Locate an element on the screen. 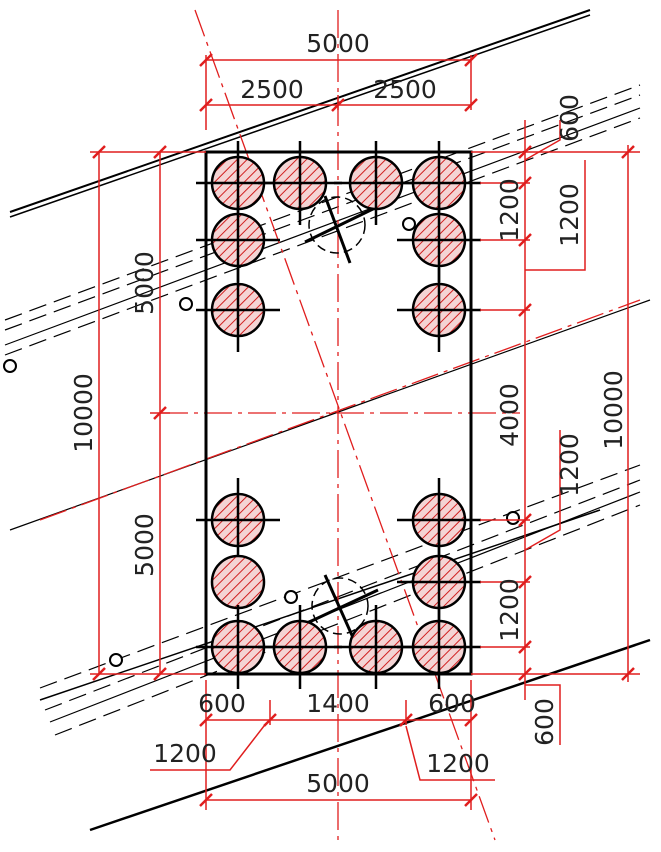 The width and height of the screenshot is (661, 852). dim-bottom-left-edge: 600 is located at coordinates (222, 703).